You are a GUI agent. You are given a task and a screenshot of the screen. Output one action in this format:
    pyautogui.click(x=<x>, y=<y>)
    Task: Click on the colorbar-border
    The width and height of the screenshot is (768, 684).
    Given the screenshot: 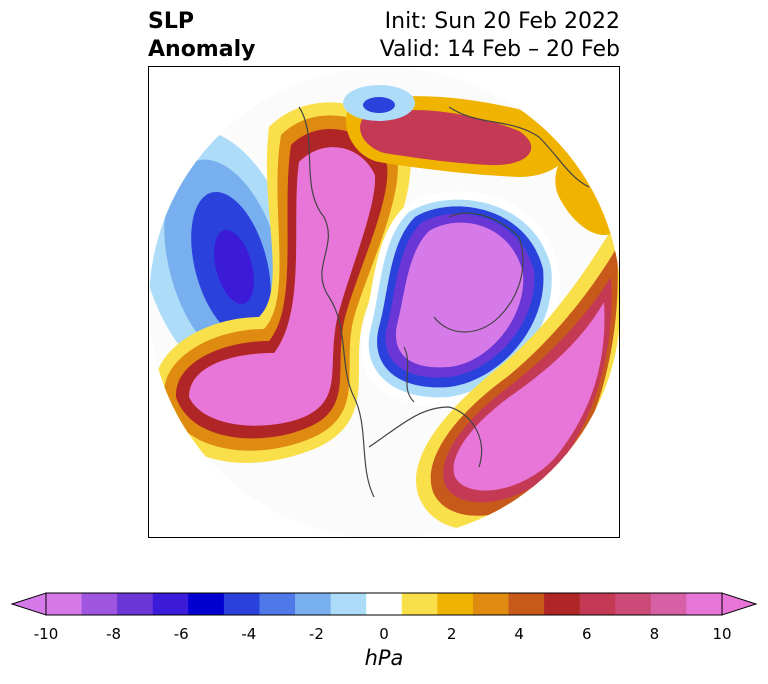 What is the action you would take?
    pyautogui.click(x=384, y=604)
    